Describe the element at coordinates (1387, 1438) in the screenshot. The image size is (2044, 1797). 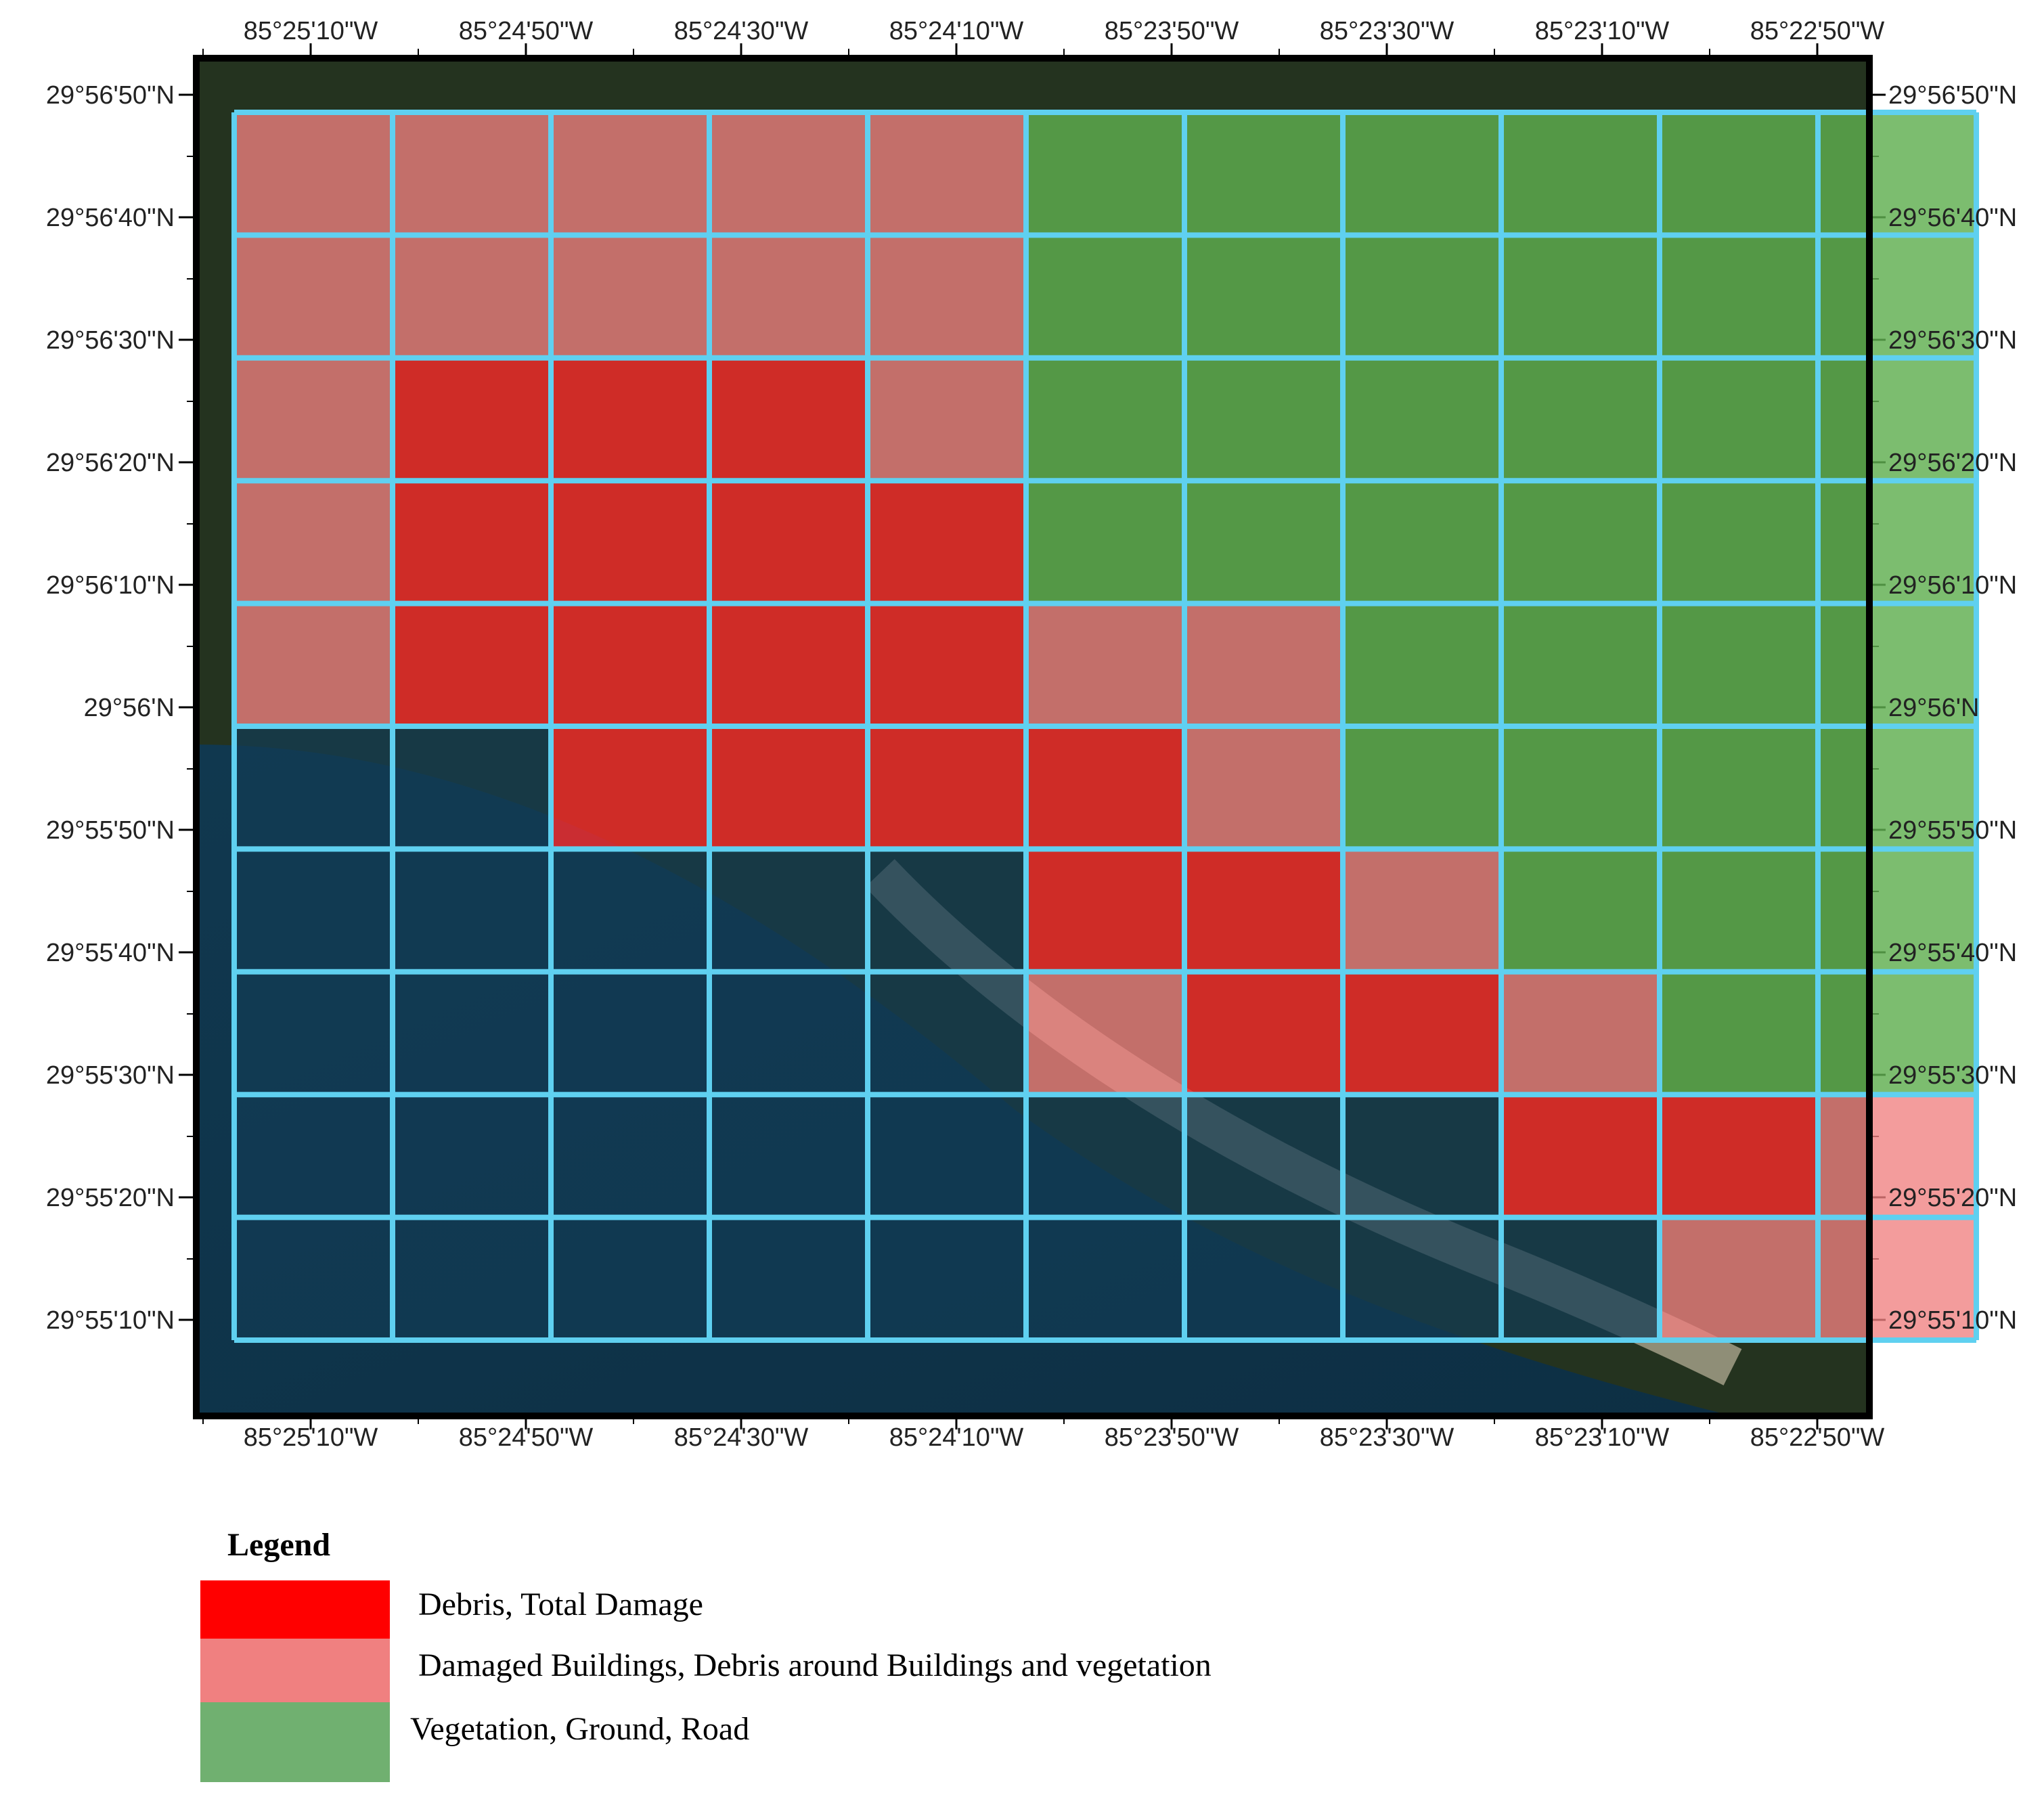
I see `lon-label-bottom: 85°23'30"W` at that location.